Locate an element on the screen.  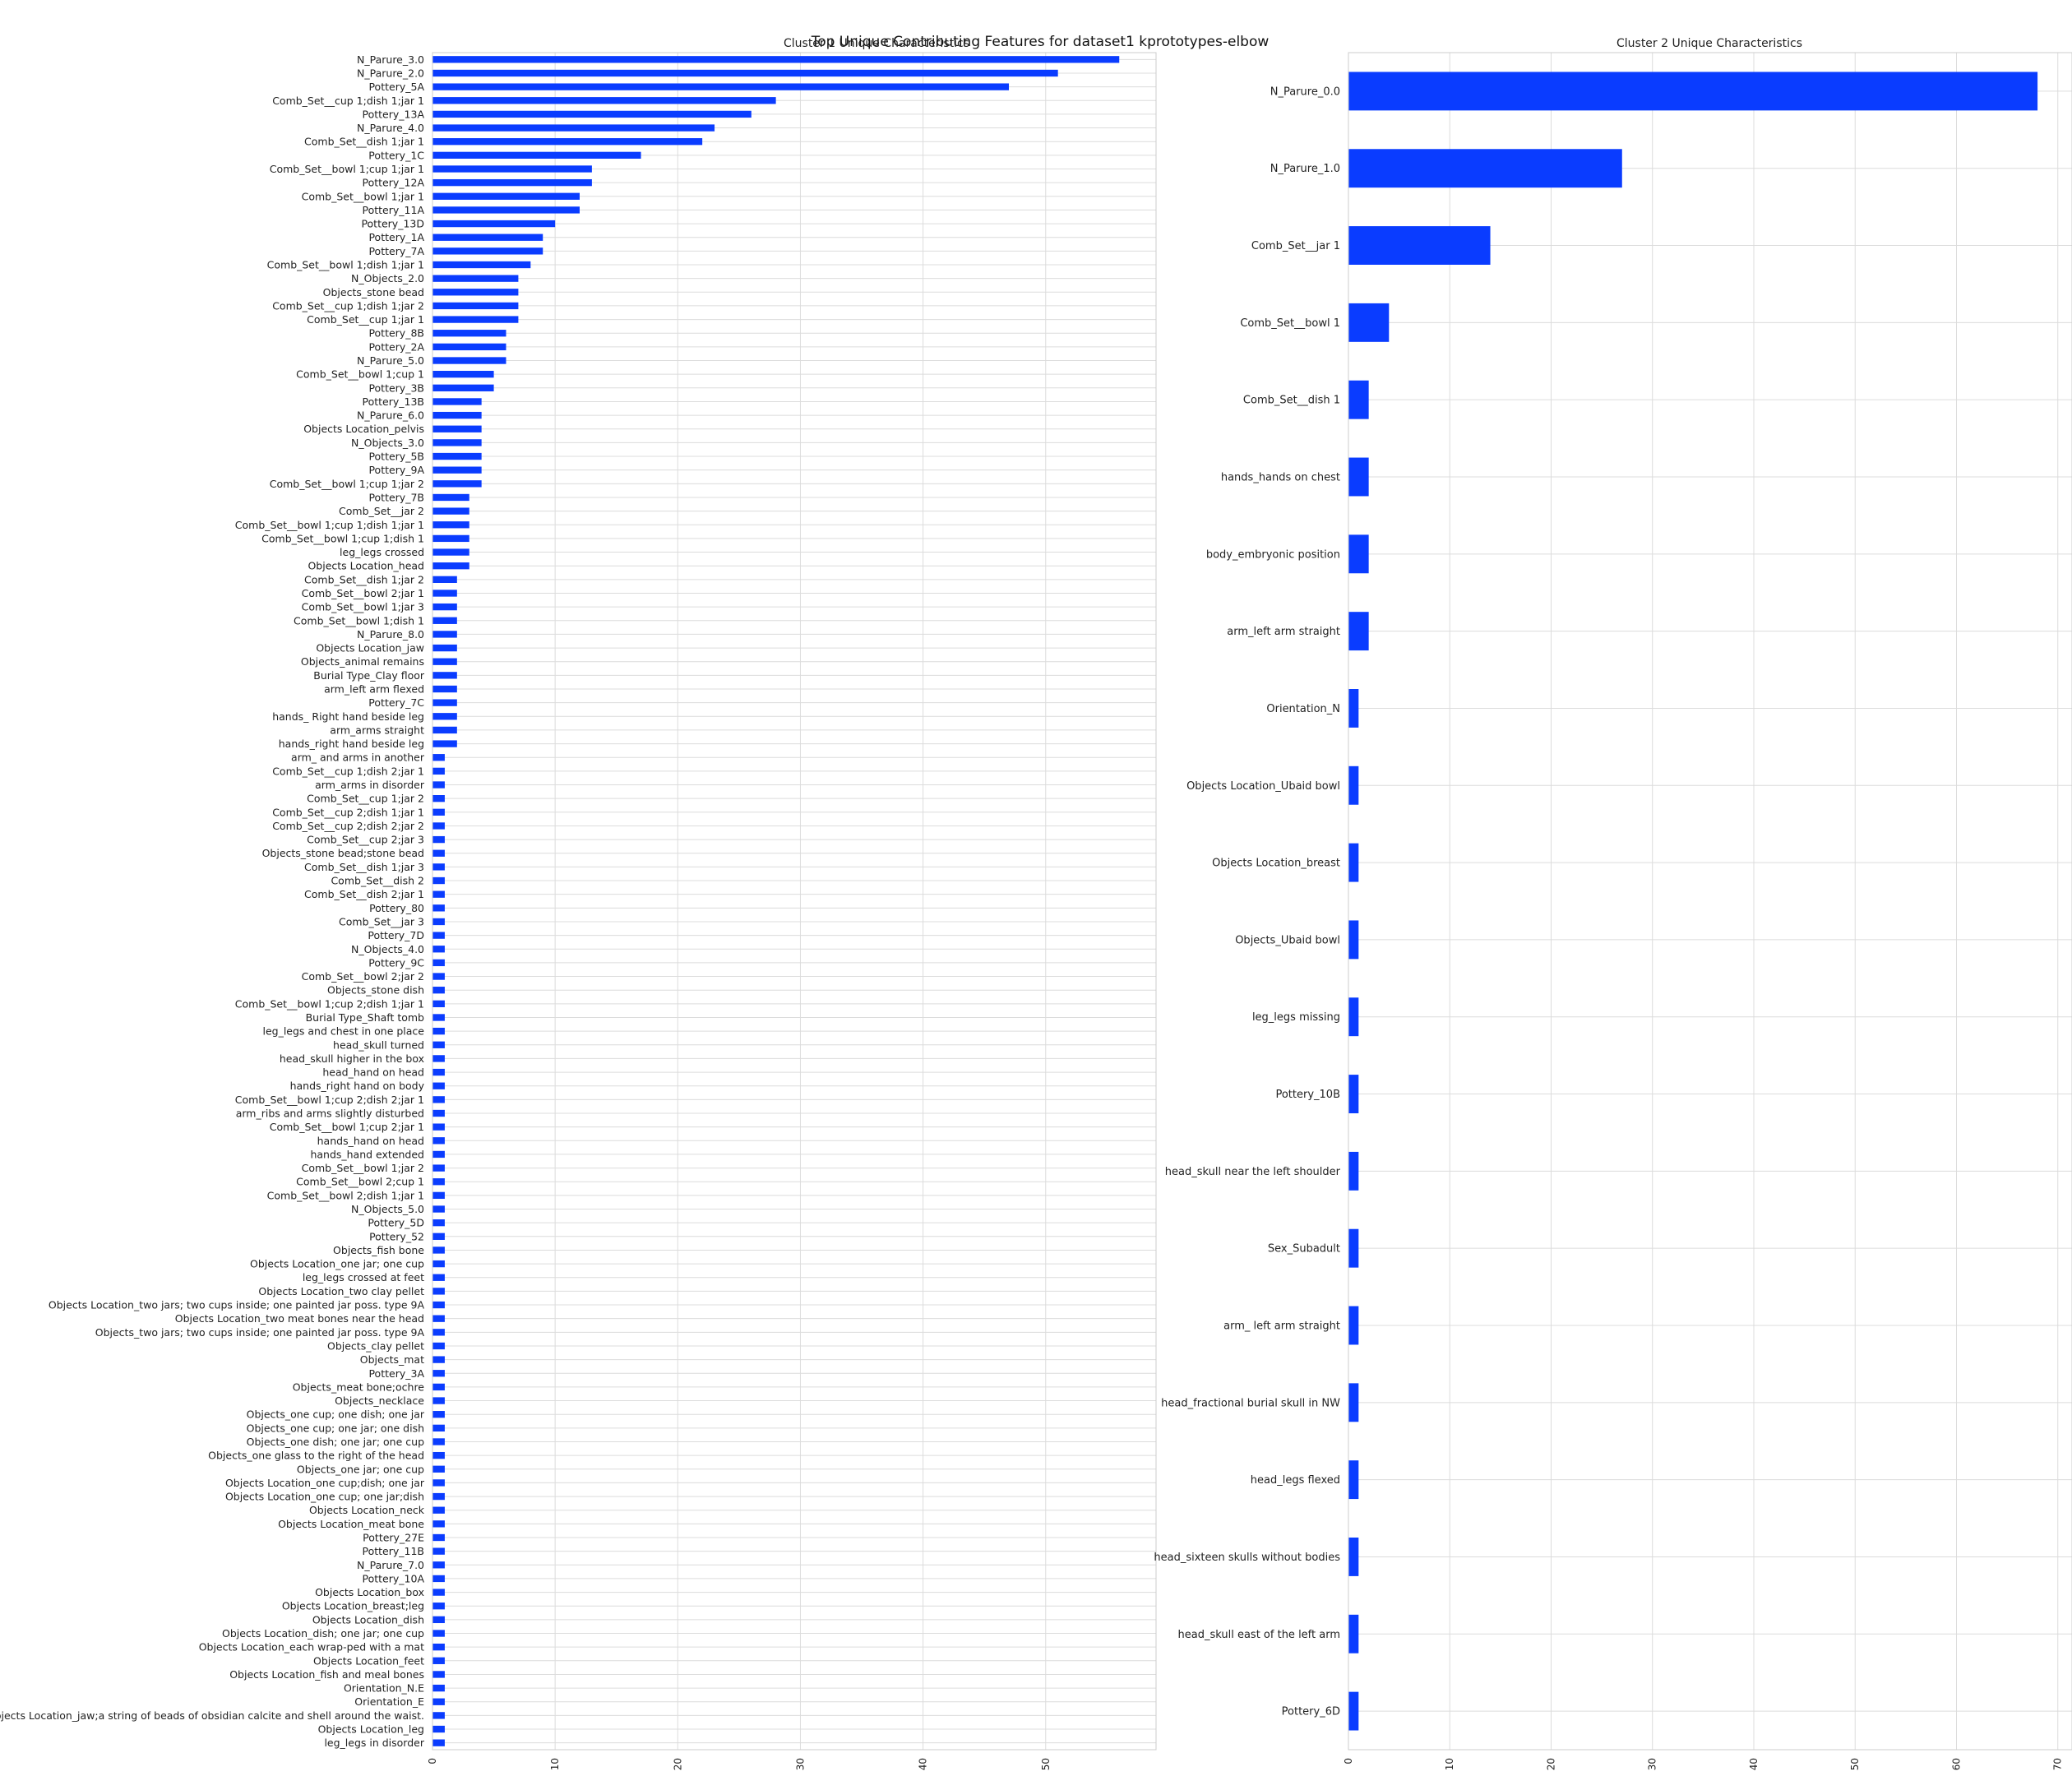
c1-y-tick-label: arm_ribs and arms slightly disturbed is located at coordinates (330, 1114).